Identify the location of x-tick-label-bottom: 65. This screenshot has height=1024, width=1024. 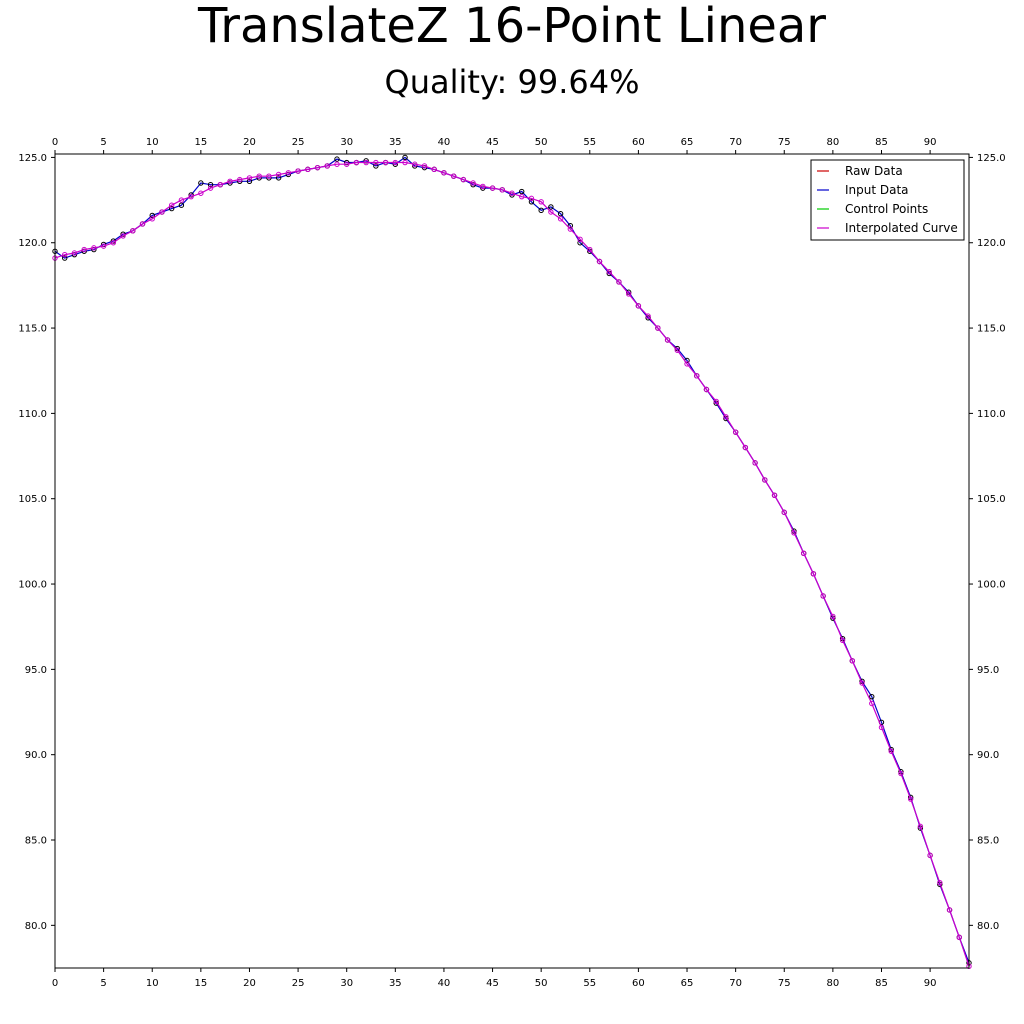
(687, 983).